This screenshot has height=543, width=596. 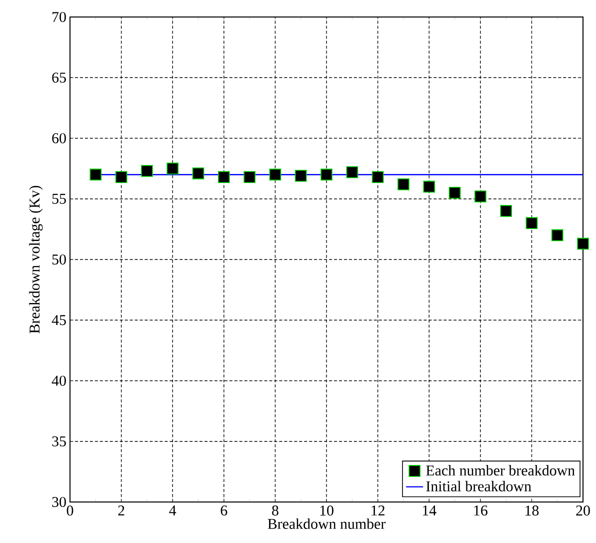 I want to click on x-tick-label: 10, so click(x=327, y=511).